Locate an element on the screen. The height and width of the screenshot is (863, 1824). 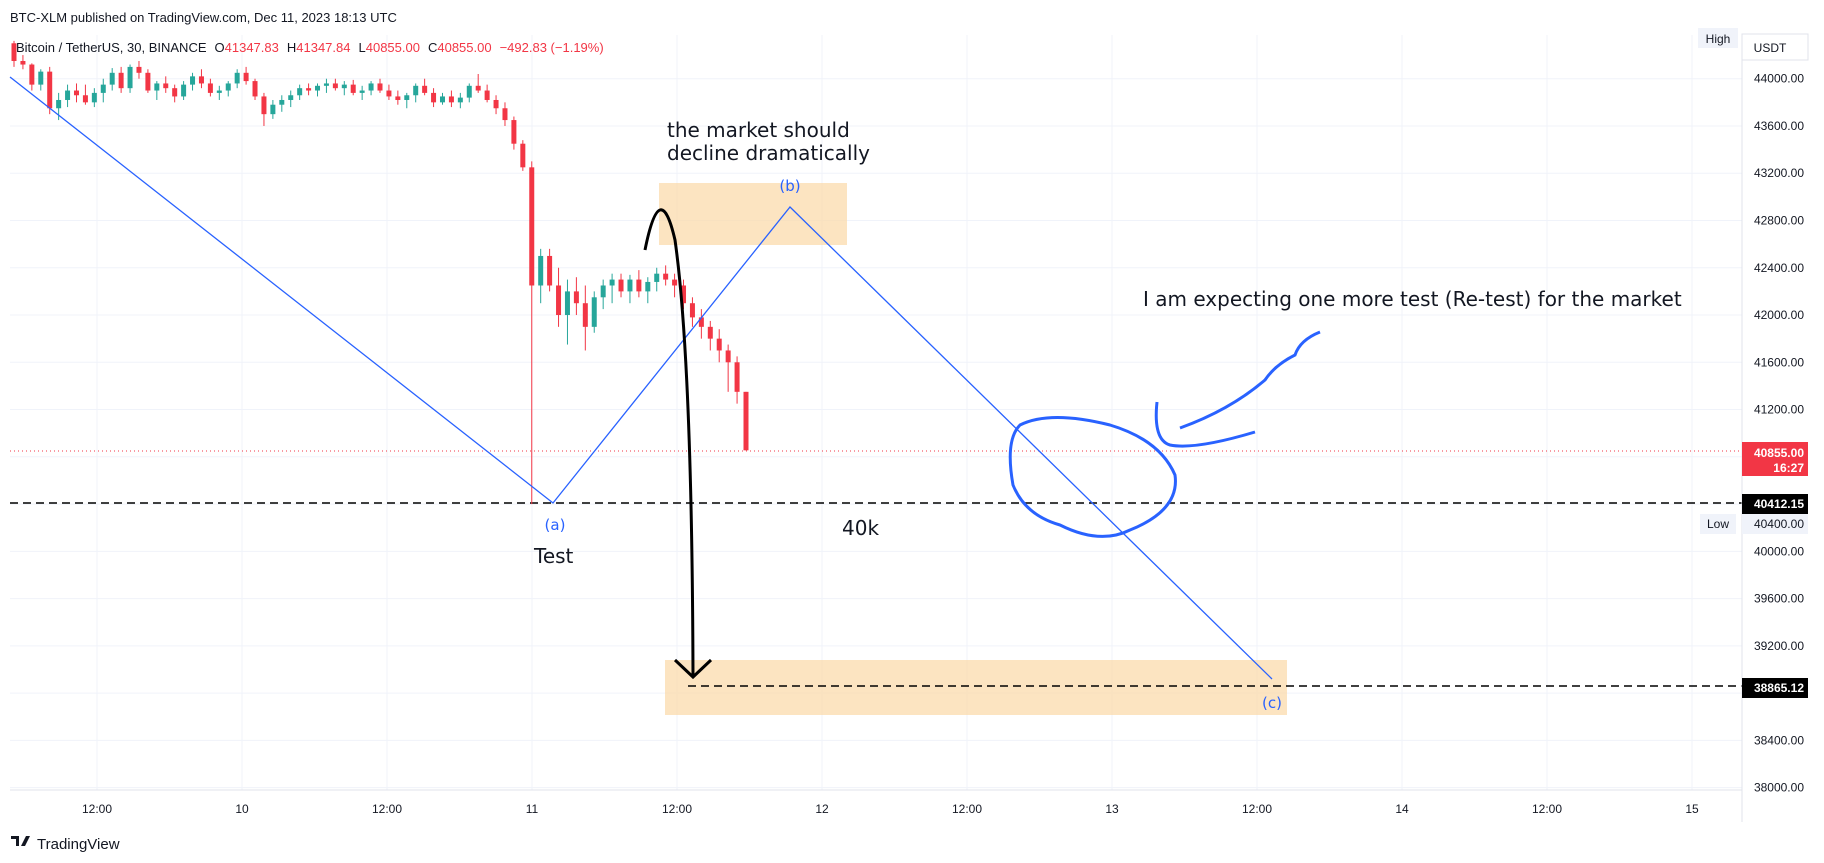
retest-arrow-drawing is located at coordinates (1250, 380).